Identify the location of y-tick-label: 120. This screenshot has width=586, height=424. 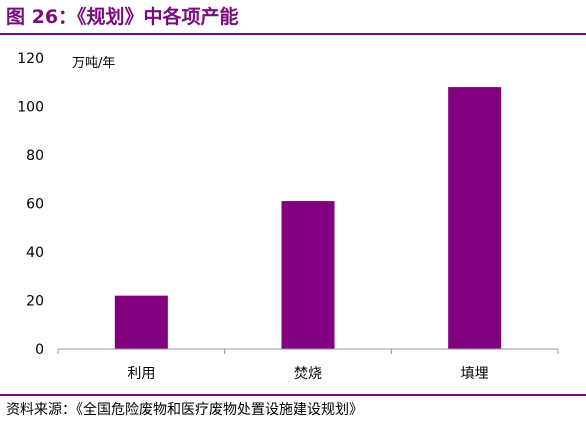
(30, 59).